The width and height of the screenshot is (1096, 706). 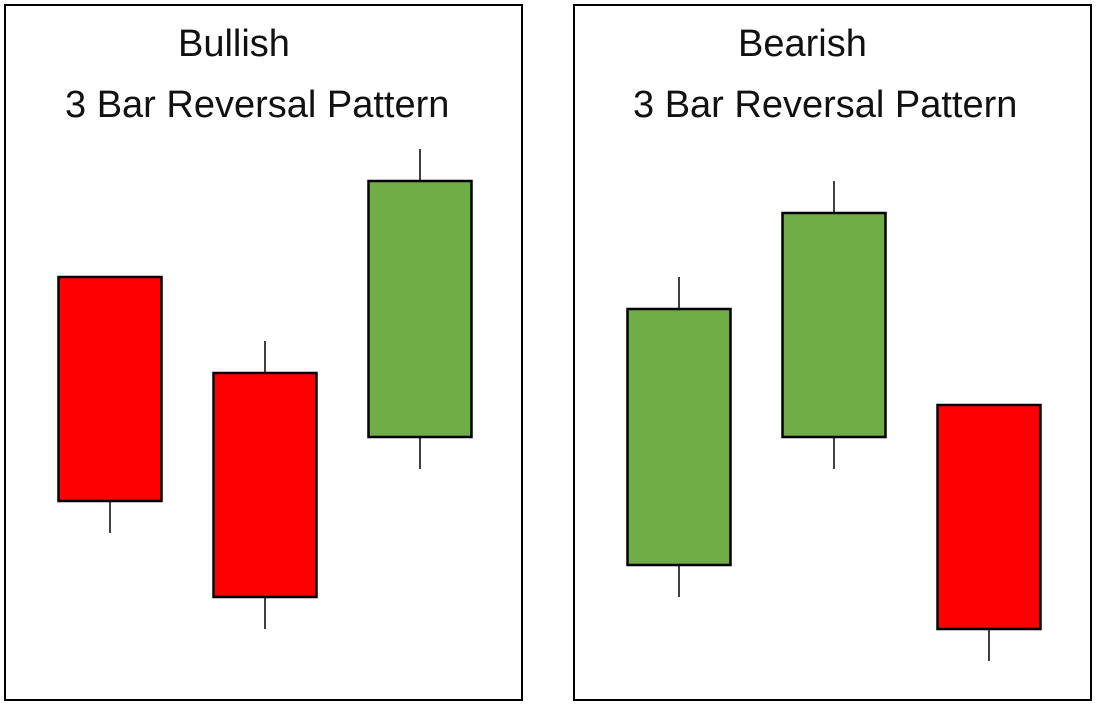 I want to click on candle-3-bullish, so click(x=420, y=309).